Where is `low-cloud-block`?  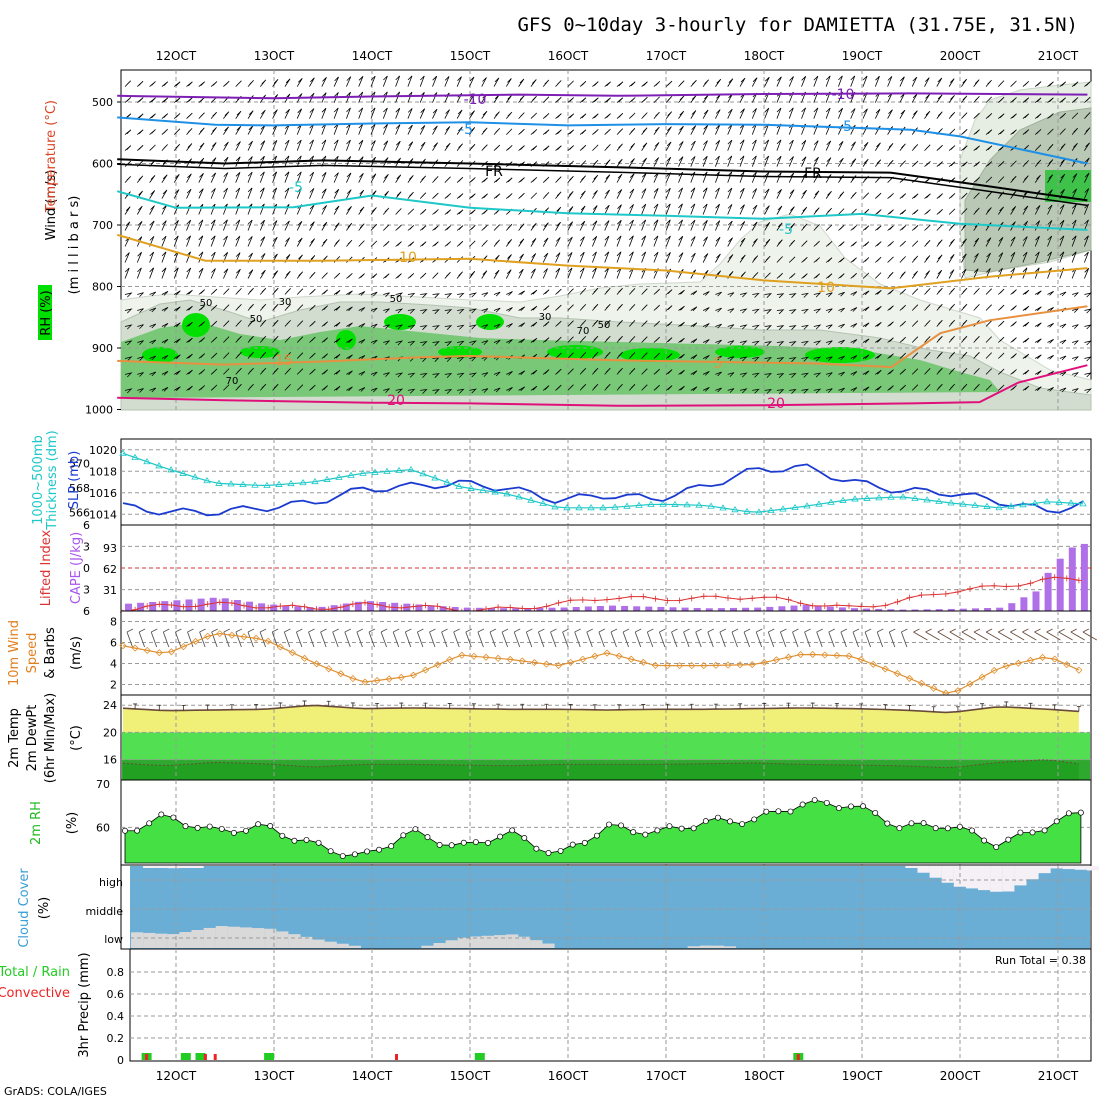
low-cloud-block is located at coordinates (427, 946).